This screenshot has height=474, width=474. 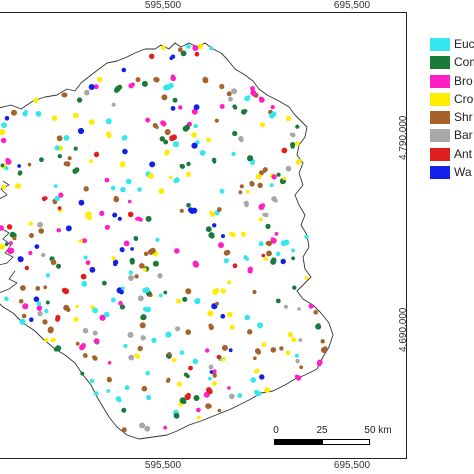 What do you see at coordinates (464, 62) in the screenshot?
I see `legend-label: Com` at bounding box center [464, 62].